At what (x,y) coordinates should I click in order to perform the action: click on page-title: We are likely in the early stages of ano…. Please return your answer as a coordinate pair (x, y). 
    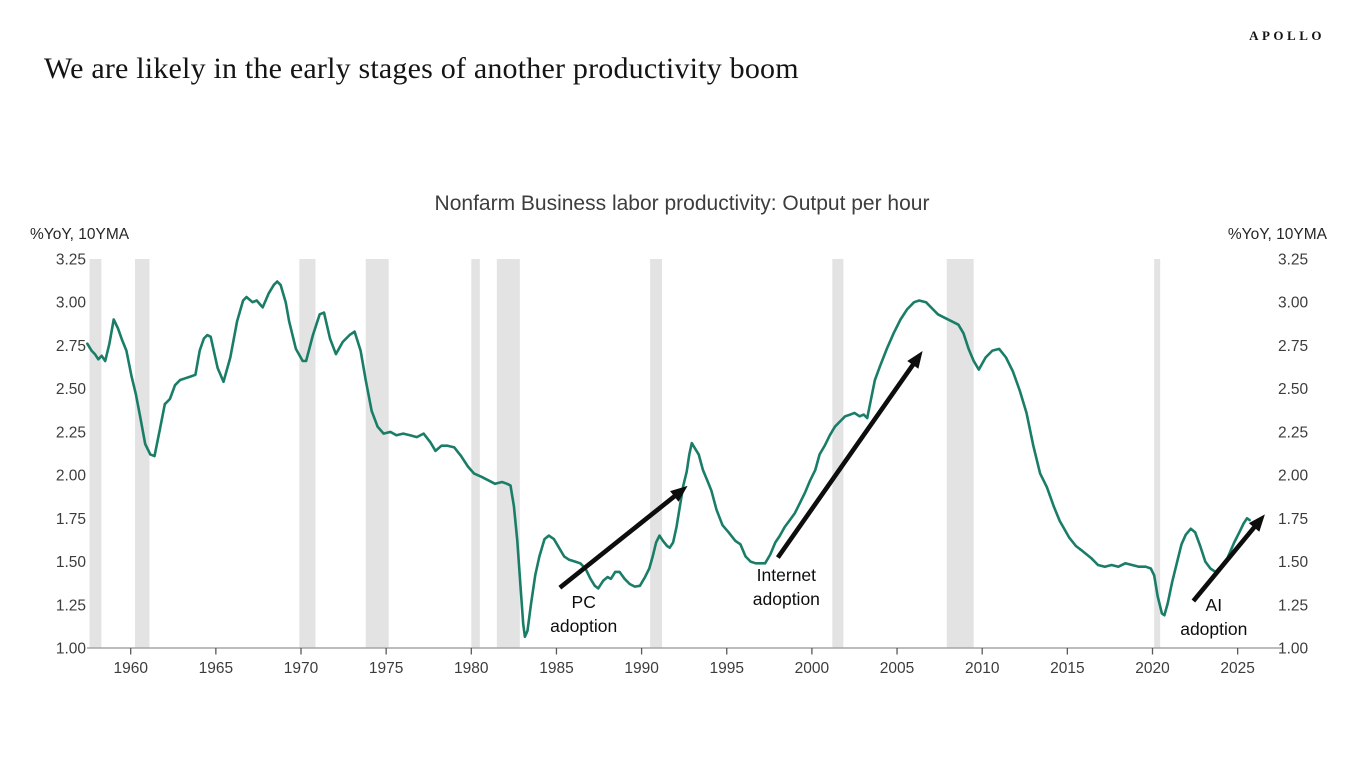
    Looking at the image, I should click on (421, 68).